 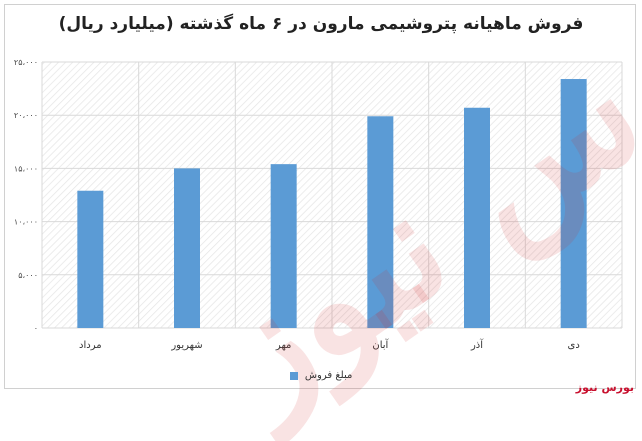 I want to click on brand-logo-text: بورس نیوز, so click(x=604, y=387).